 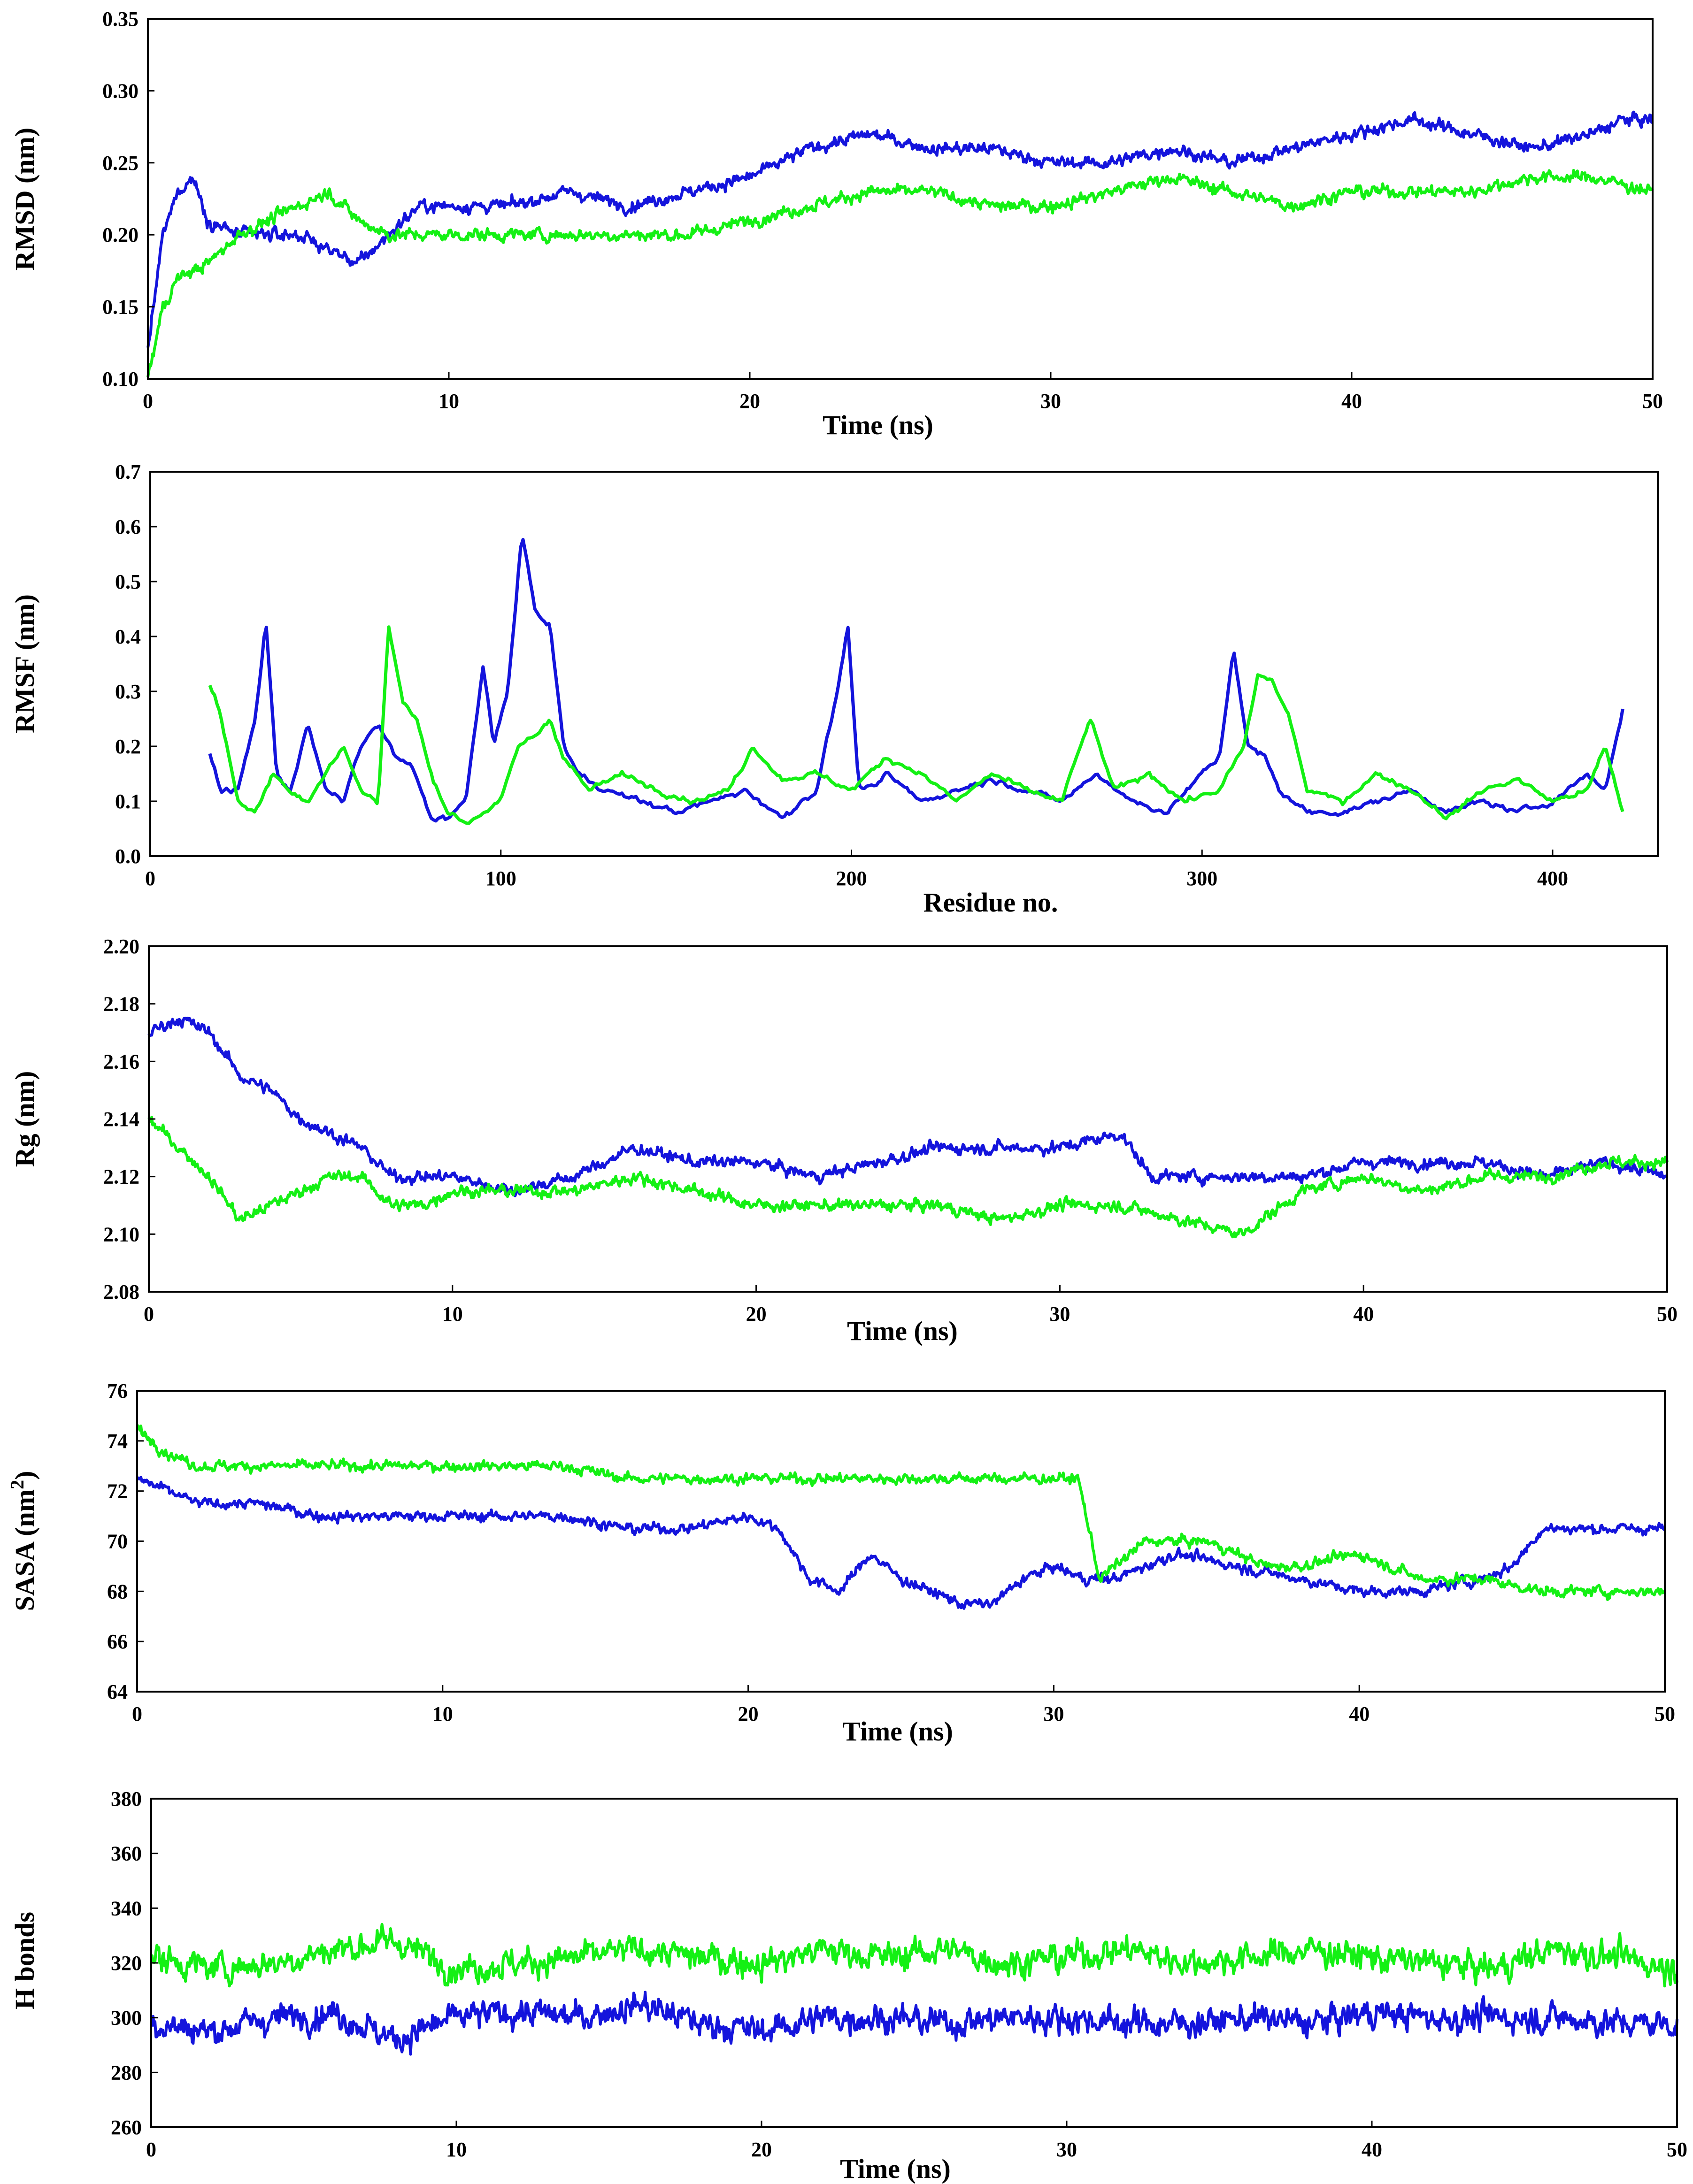 I want to click on sasa-y-axis-label-superscript: 2, so click(x=17, y=1484).